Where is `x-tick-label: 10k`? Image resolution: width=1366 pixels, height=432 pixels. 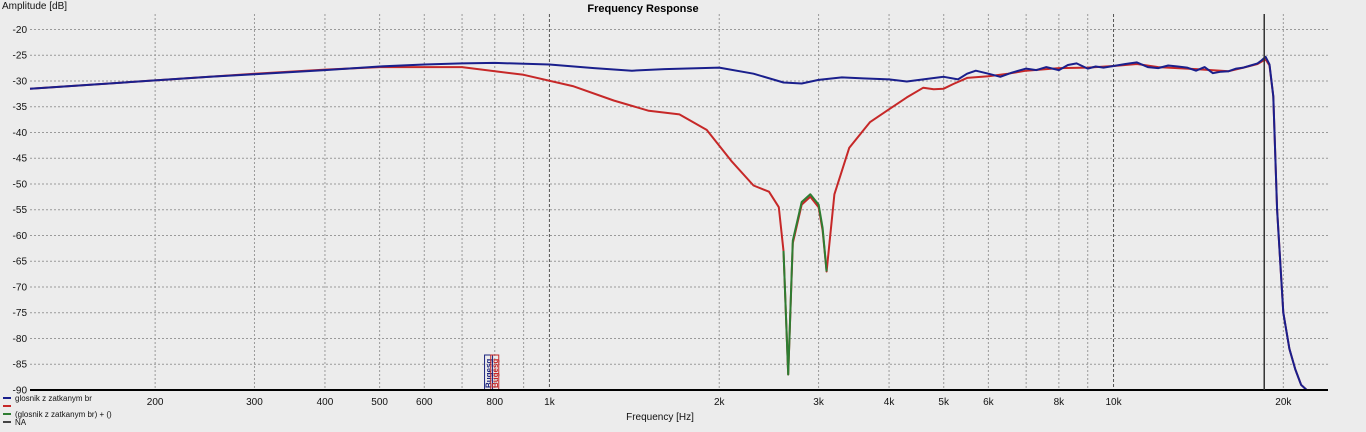
x-tick-label: 10k is located at coordinates (1113, 402).